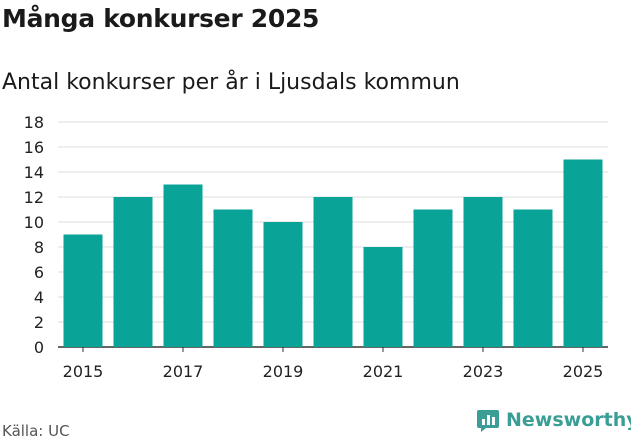 The width and height of the screenshot is (631, 440). Describe the element at coordinates (133, 272) in the screenshot. I see `bar-2016` at that location.